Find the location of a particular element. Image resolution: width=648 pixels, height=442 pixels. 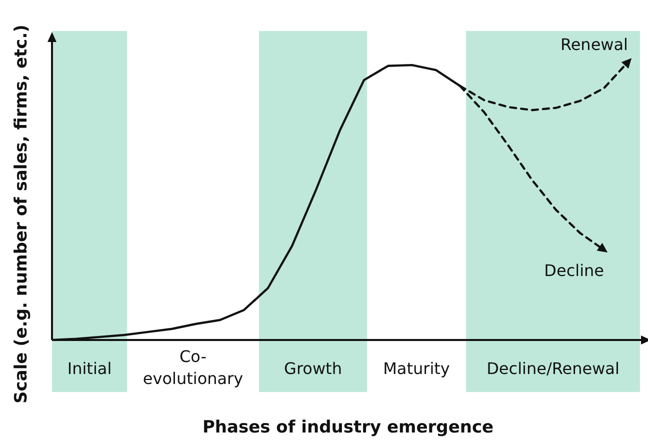

series-label: Renewal is located at coordinates (594, 44).